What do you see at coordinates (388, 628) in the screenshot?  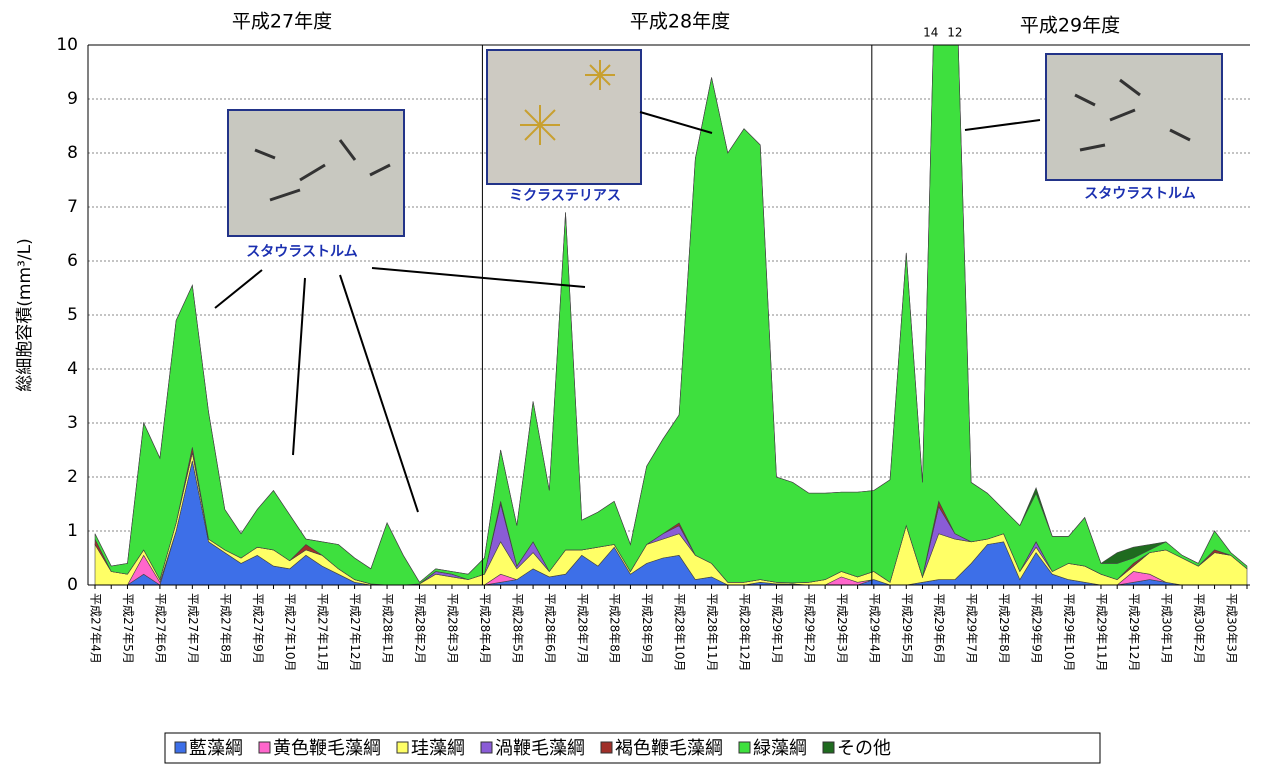 I see `x-tick-label: 平成28年1月` at bounding box center [388, 628].